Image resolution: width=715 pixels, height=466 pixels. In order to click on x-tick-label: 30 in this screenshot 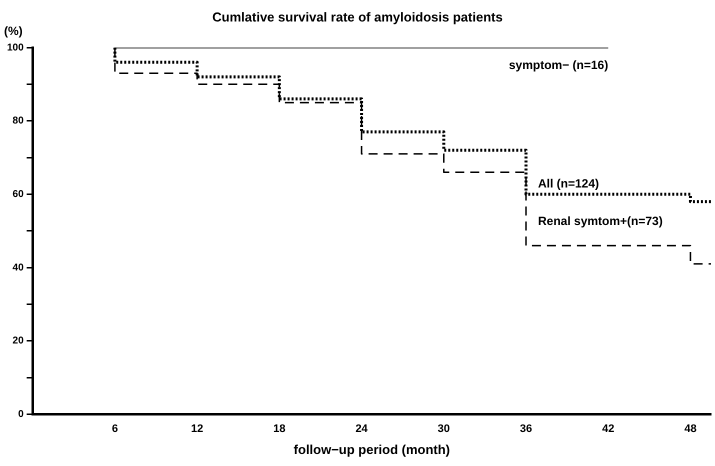, I will do `click(444, 428)`.